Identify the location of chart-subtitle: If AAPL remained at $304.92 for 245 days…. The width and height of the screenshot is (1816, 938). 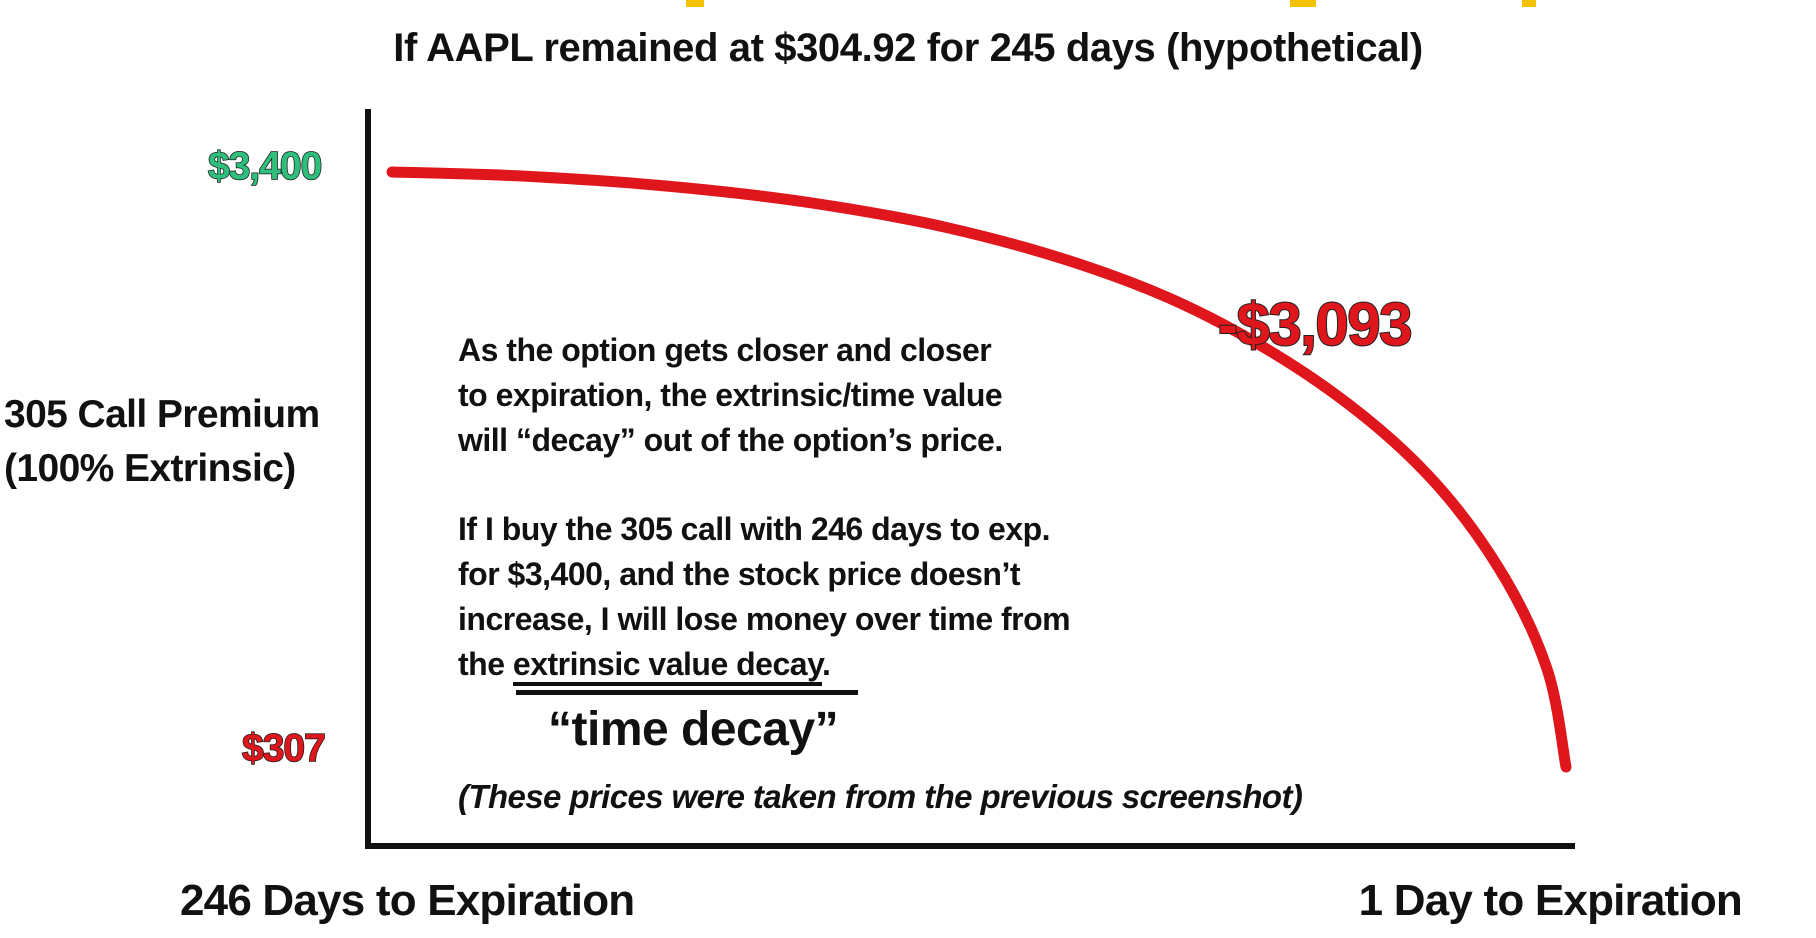
(908, 48).